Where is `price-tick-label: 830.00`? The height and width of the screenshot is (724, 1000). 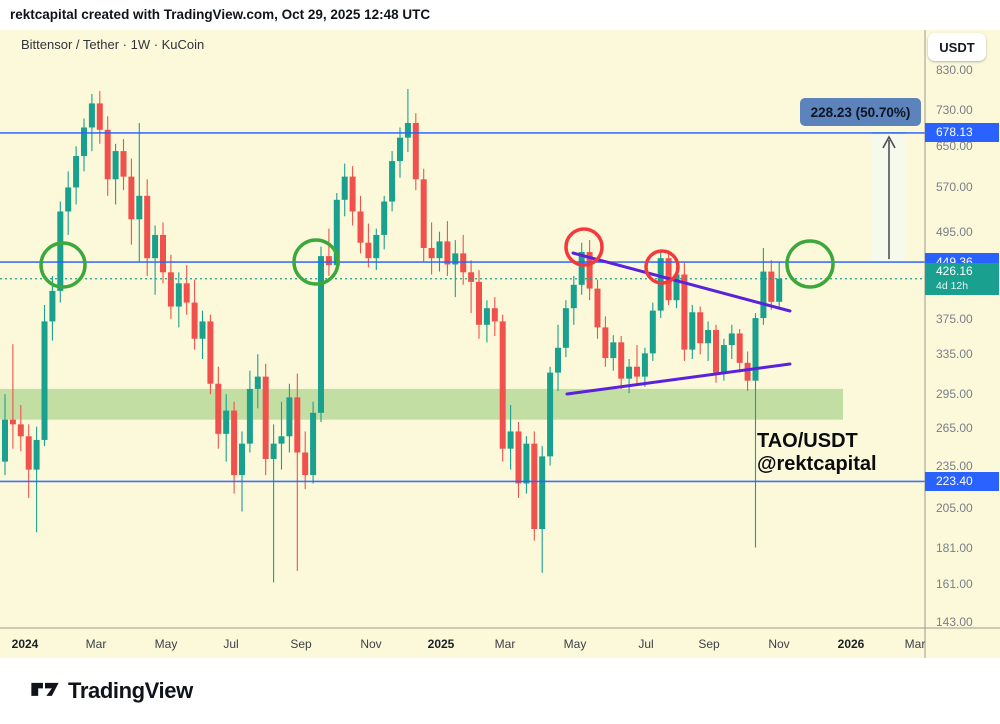 price-tick-label: 830.00 is located at coordinates (954, 69).